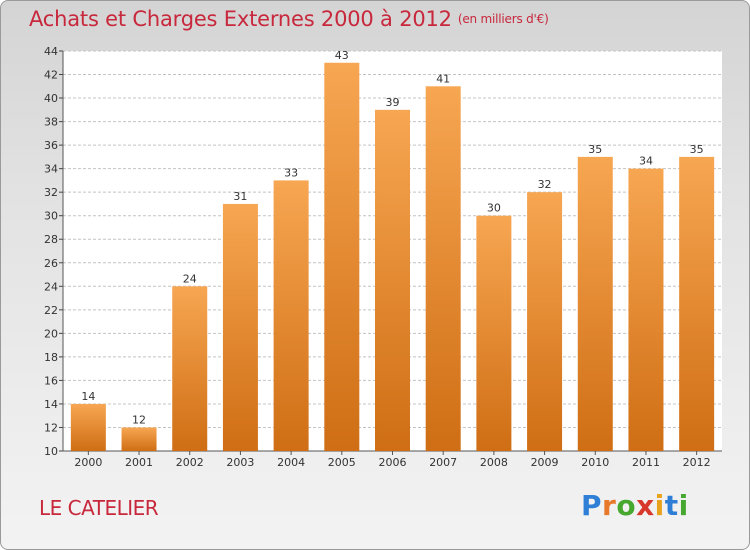 The height and width of the screenshot is (550, 750). What do you see at coordinates (697, 462) in the screenshot?
I see `x-tick-label: 2012` at bounding box center [697, 462].